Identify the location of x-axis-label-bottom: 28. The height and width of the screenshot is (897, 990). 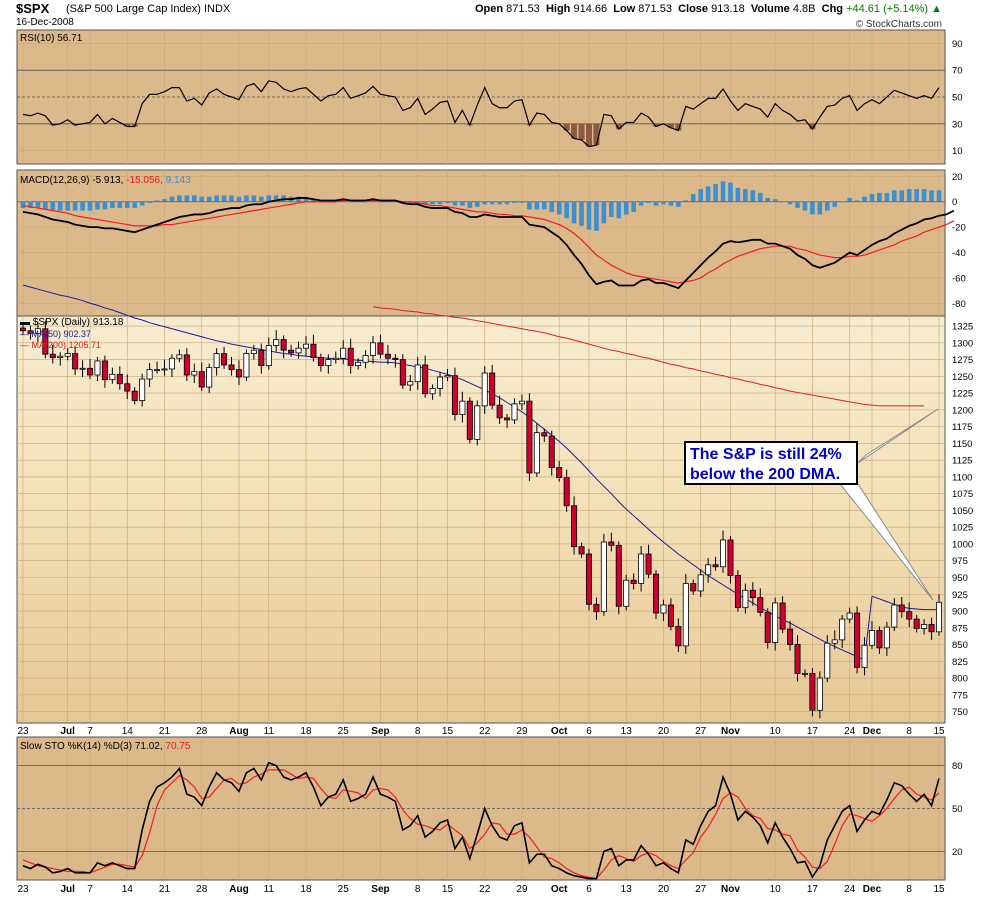
(202, 889).